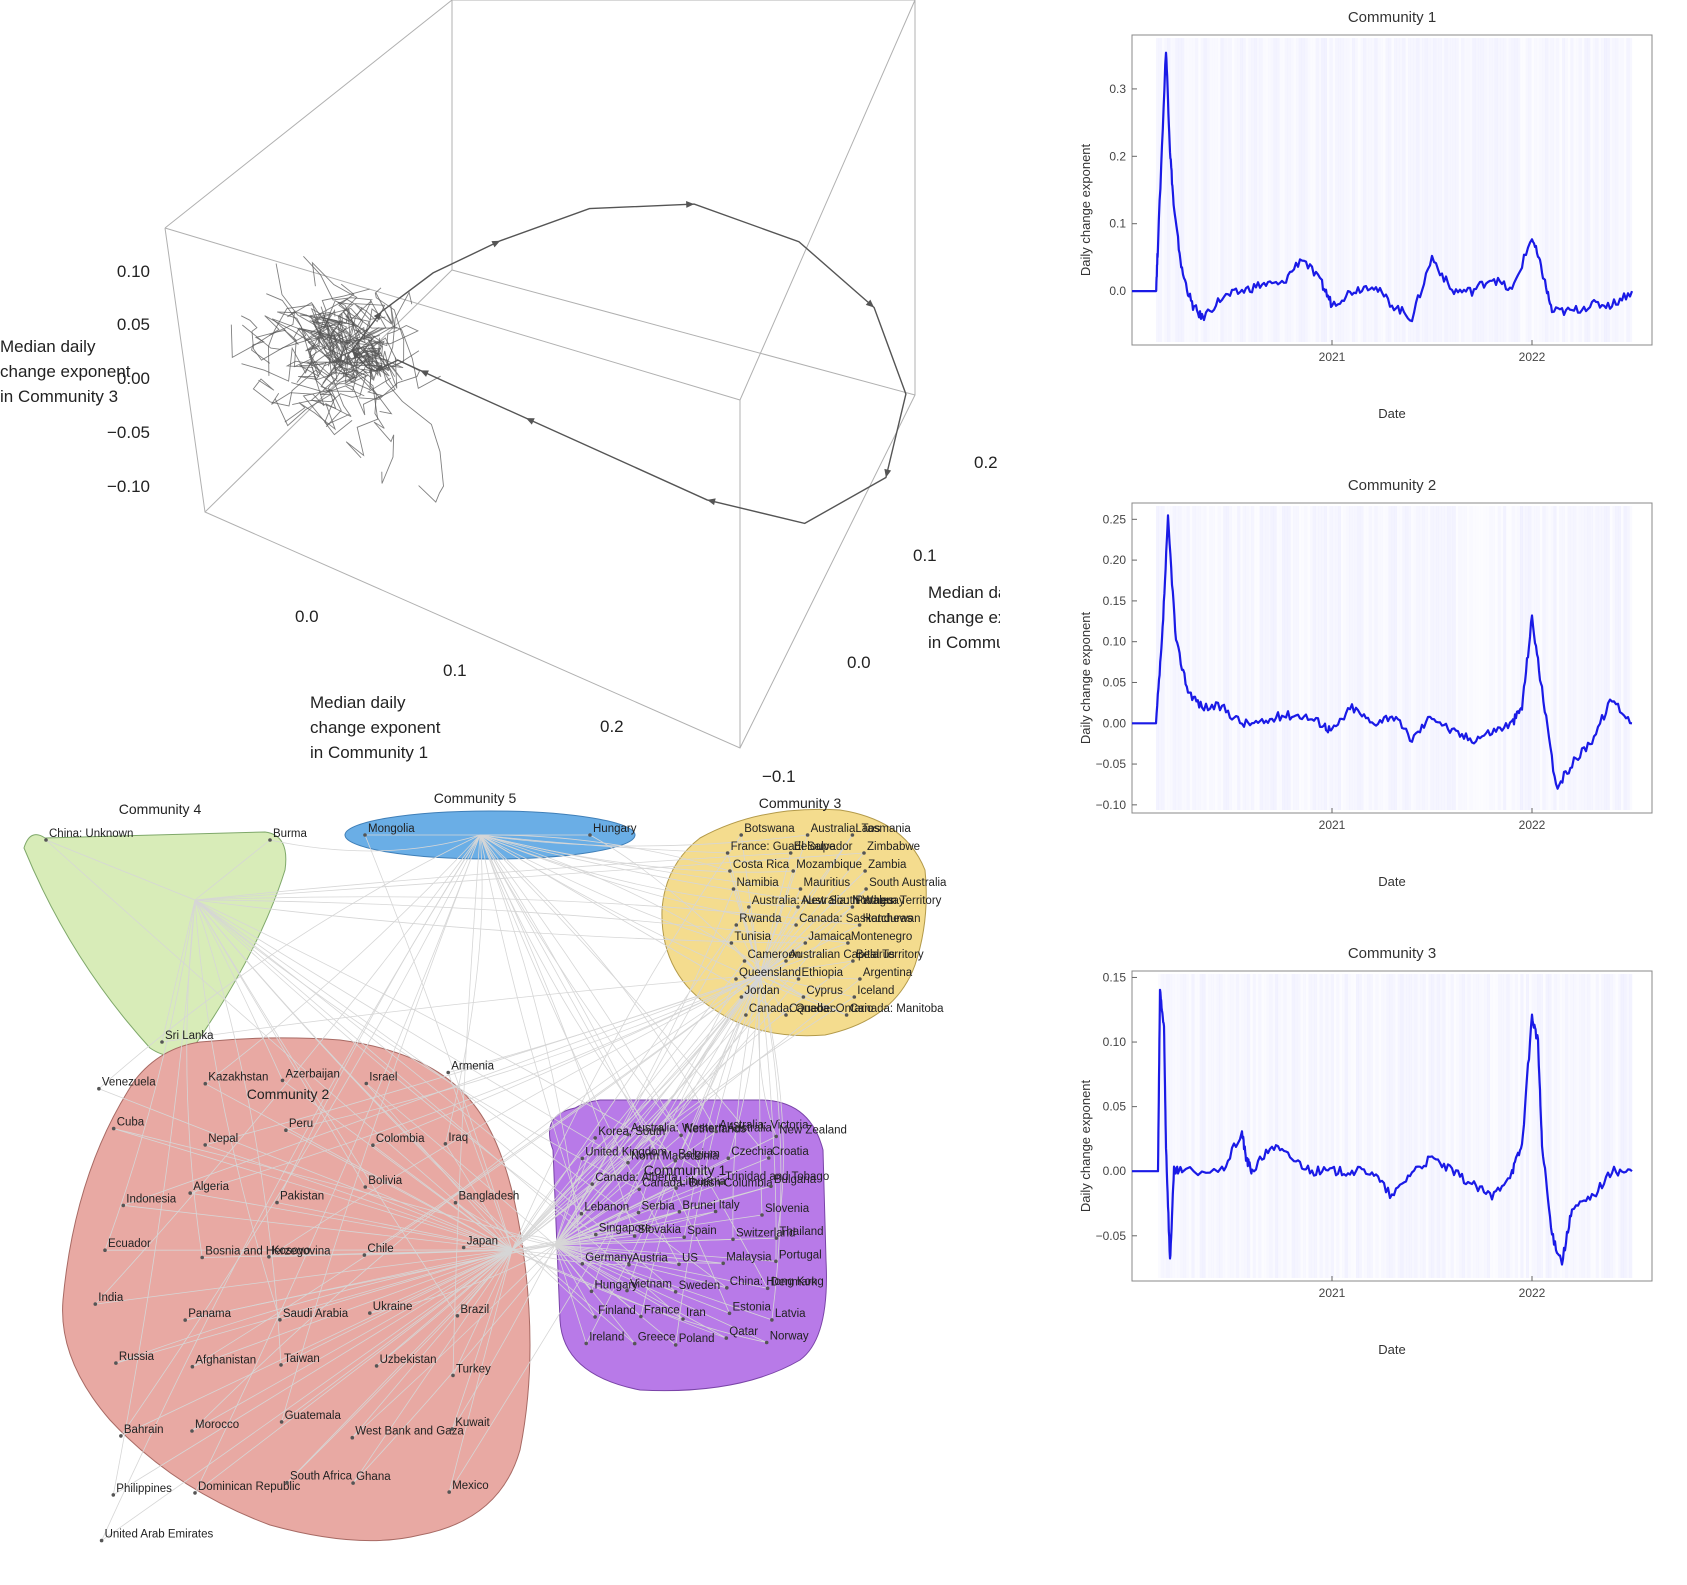 The height and width of the screenshot is (1585, 1687). I want to click on y-tick-label: −0.10, so click(1111, 805).